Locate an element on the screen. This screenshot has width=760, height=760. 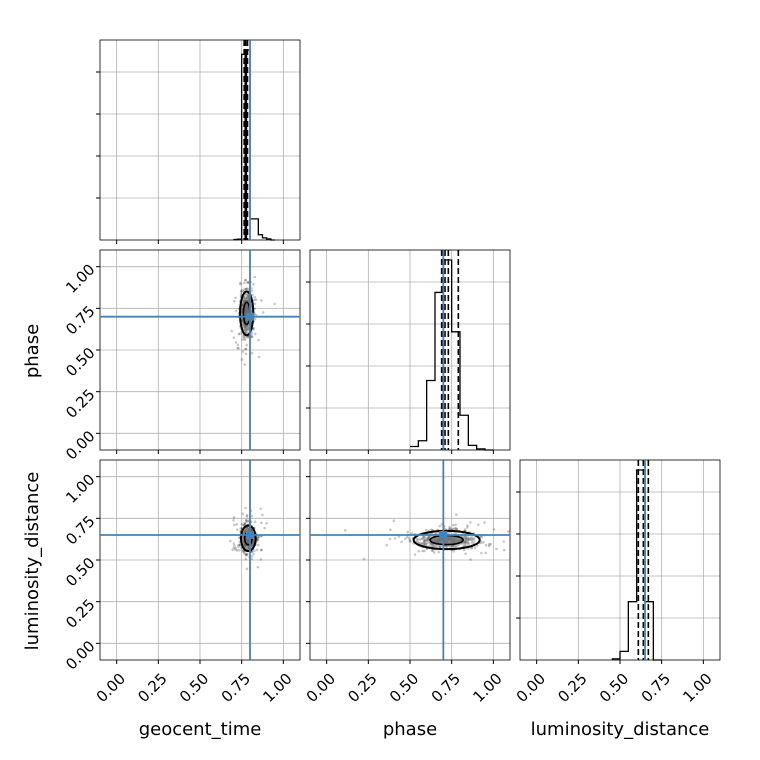
xlabel-luminosity-distance: luminosity_distance is located at coordinates (620, 729).